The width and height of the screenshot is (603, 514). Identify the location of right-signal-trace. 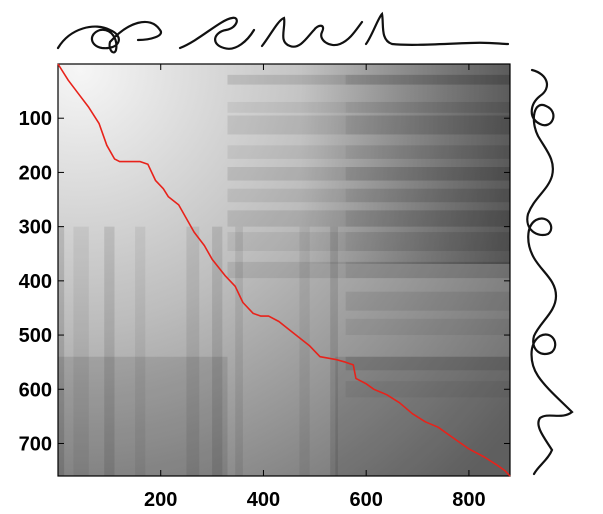
(550, 272).